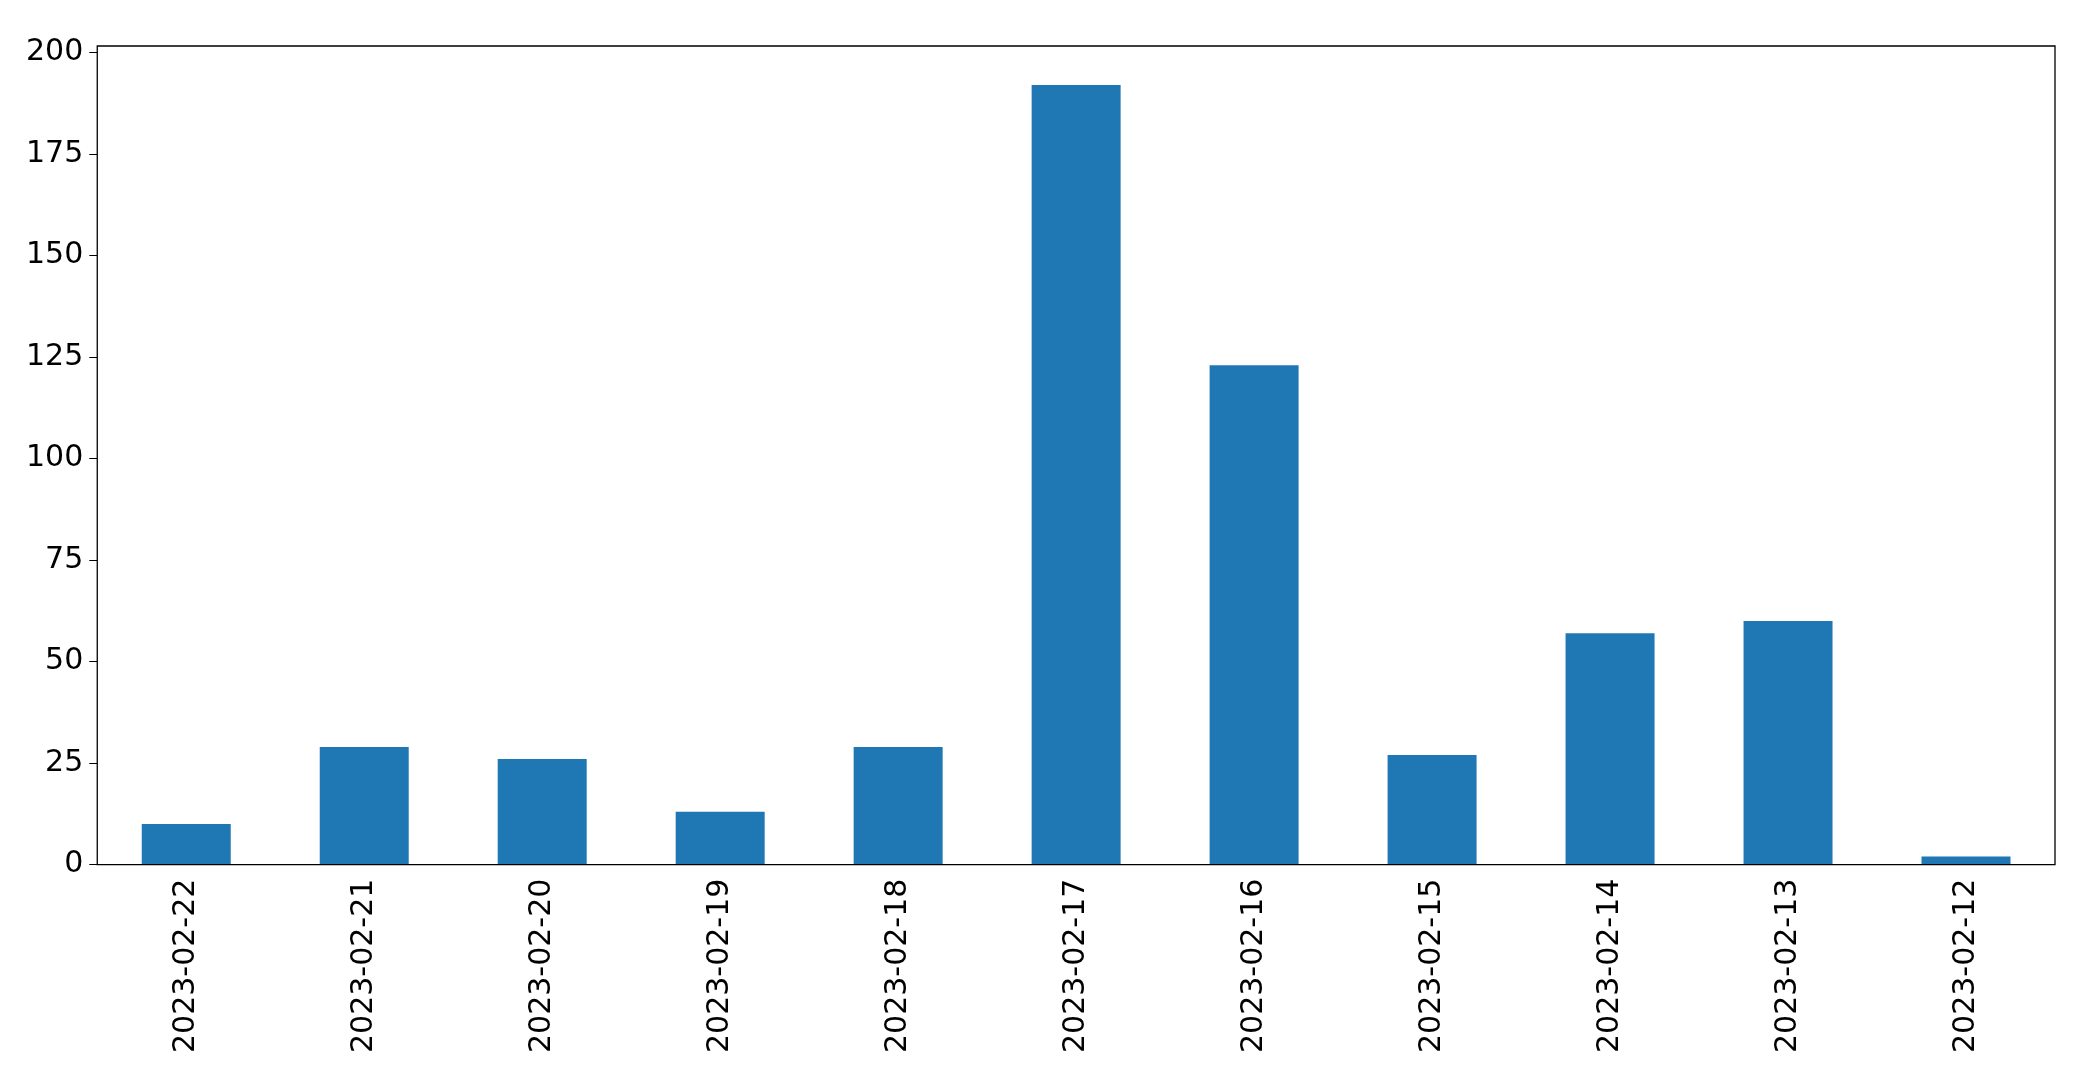  Describe the element at coordinates (55, 456) in the screenshot. I see `y-tick-label: 100` at that location.